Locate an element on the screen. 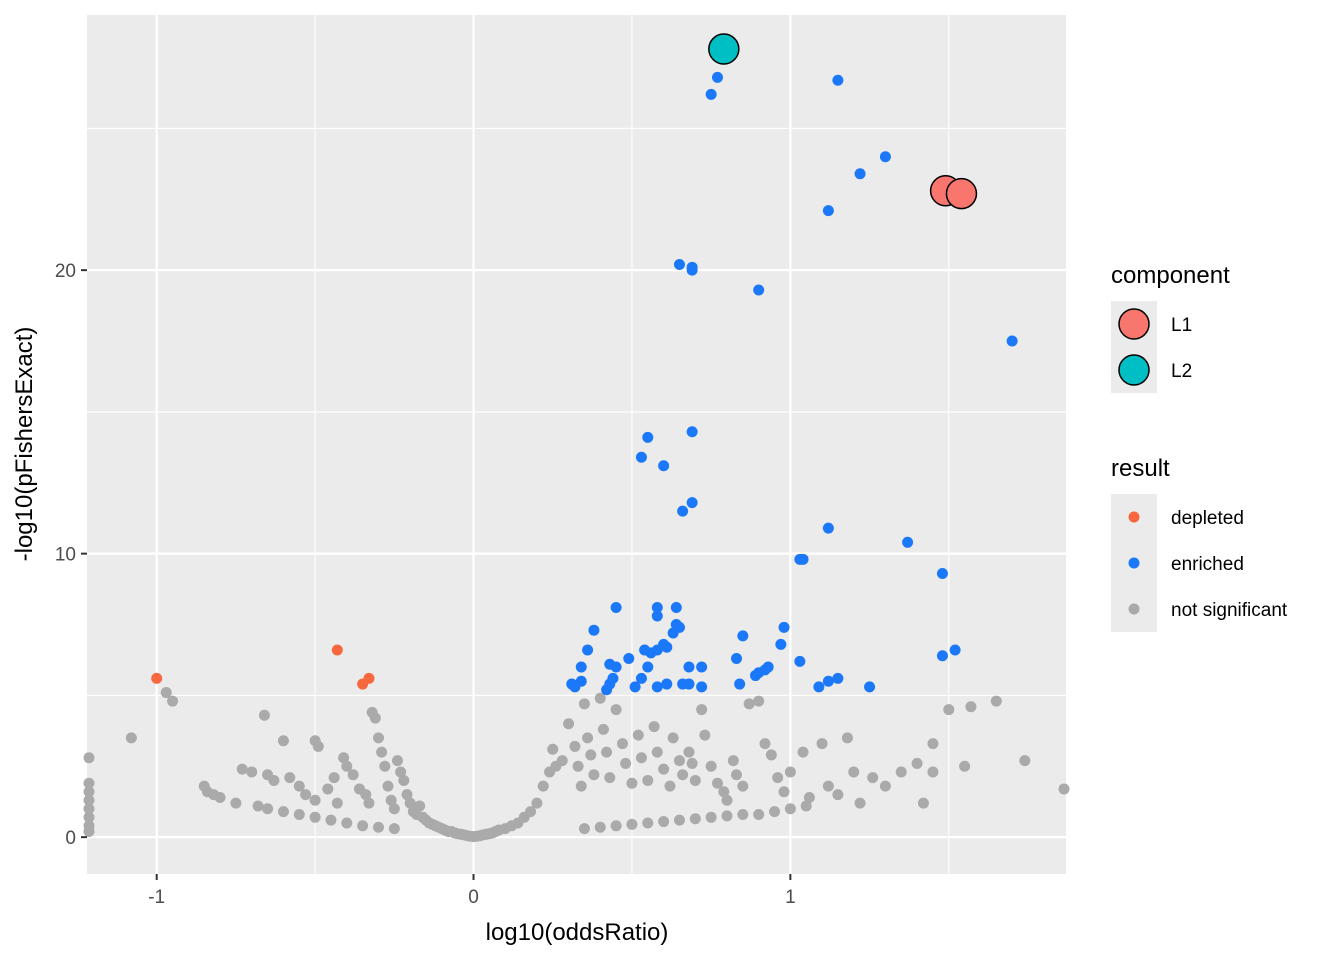 Image resolution: width=1344 pixels, height=960 pixels. legend-result-title: result is located at coordinates (1140, 468).